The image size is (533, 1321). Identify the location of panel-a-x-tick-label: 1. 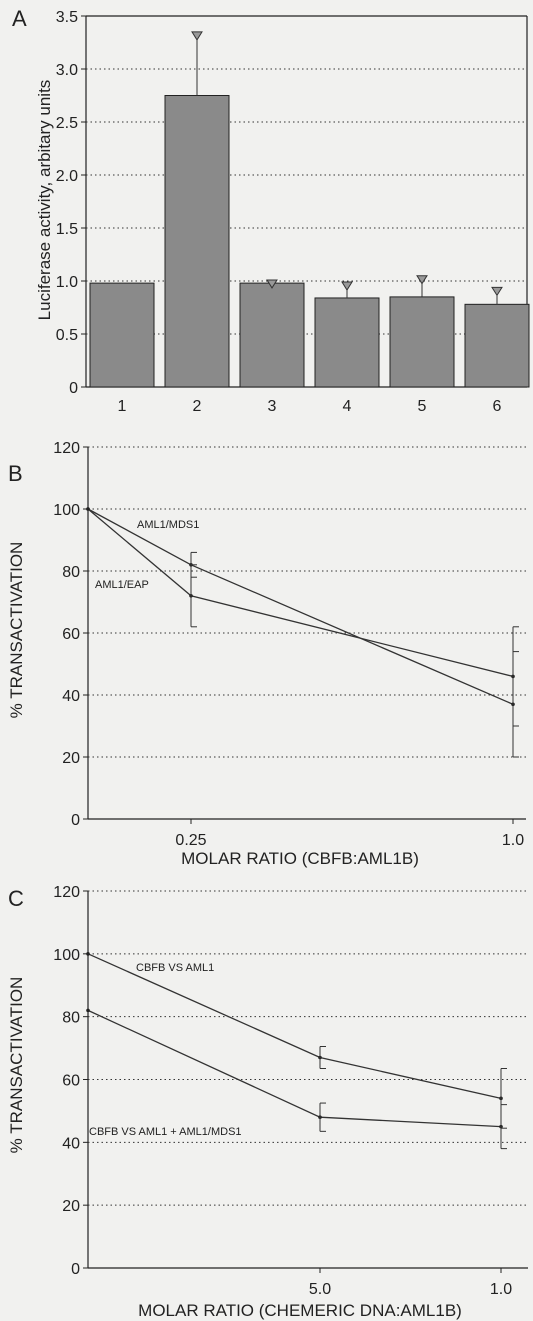
(122, 406).